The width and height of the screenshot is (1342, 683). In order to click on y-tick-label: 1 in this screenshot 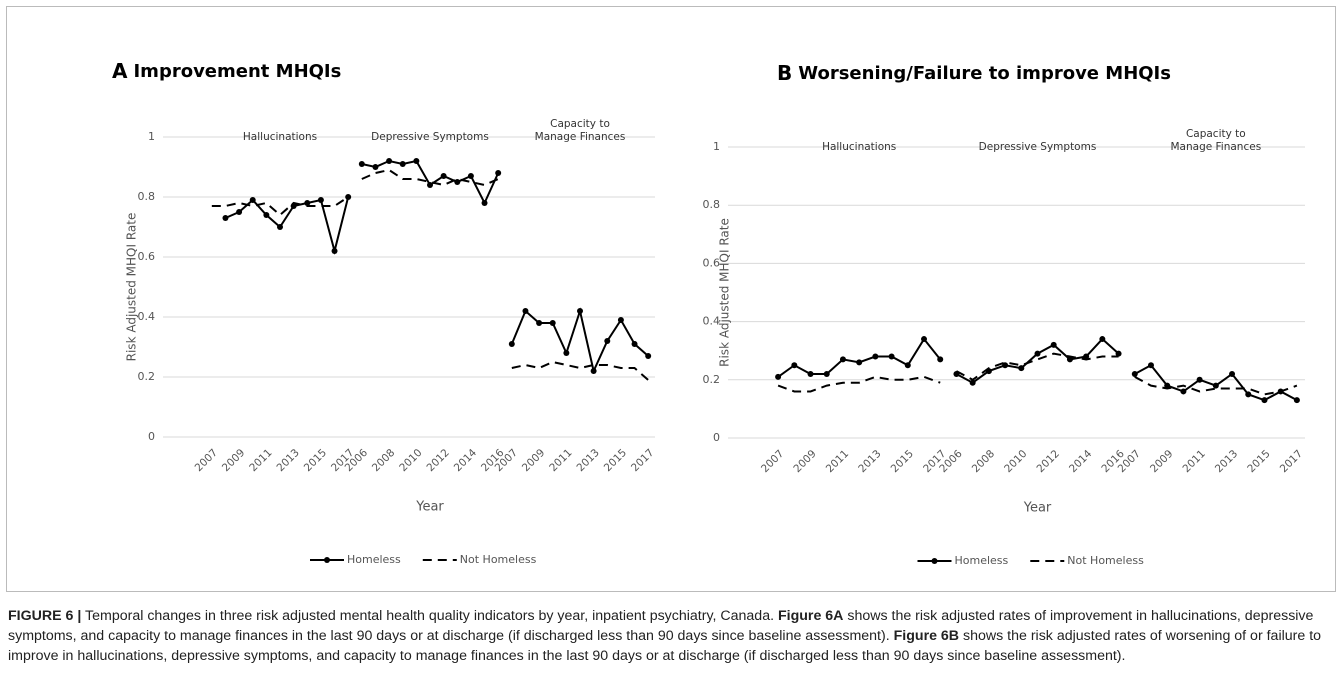, I will do `click(716, 146)`.